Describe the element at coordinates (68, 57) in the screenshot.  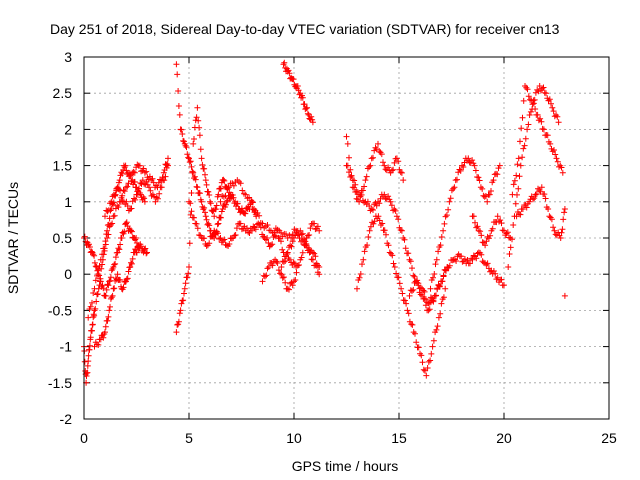
I see `y-tick-label: 3` at that location.